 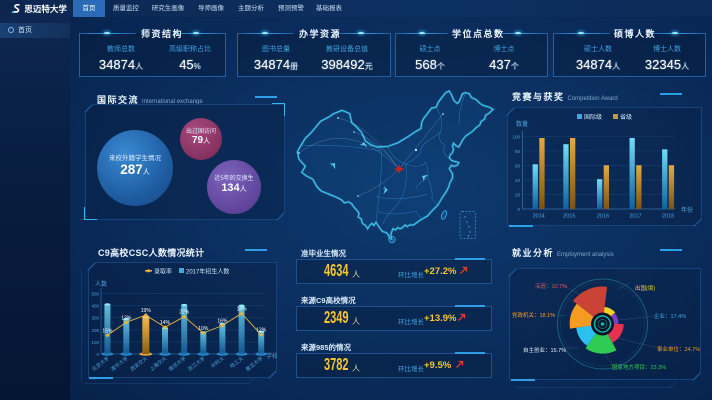 What do you see at coordinates (635, 217) in the screenshot?
I see `svg-text: 2017` at bounding box center [635, 217].